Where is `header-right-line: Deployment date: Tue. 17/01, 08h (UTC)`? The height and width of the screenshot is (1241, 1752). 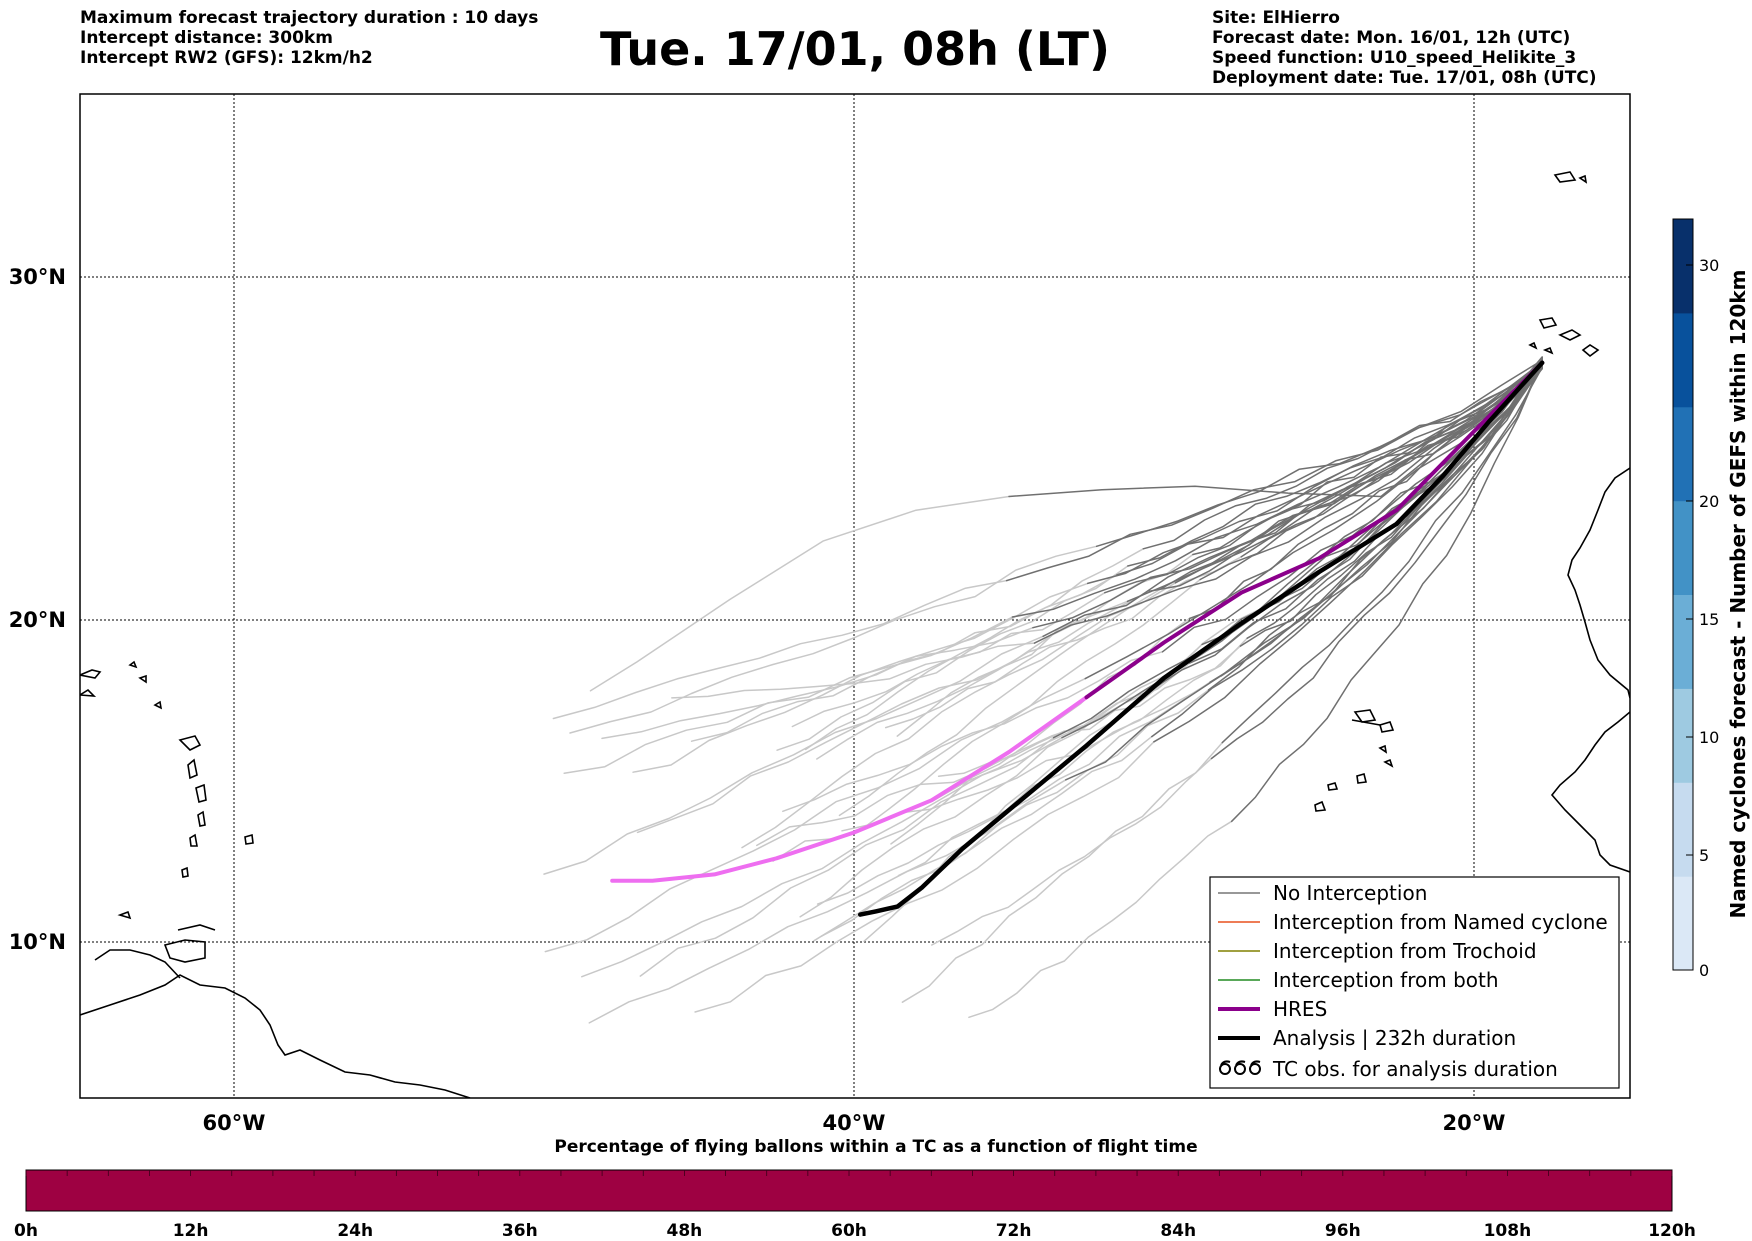
header-right-line: Deployment date: Tue. 17/01, 08h (UTC) is located at coordinates (1404, 78).